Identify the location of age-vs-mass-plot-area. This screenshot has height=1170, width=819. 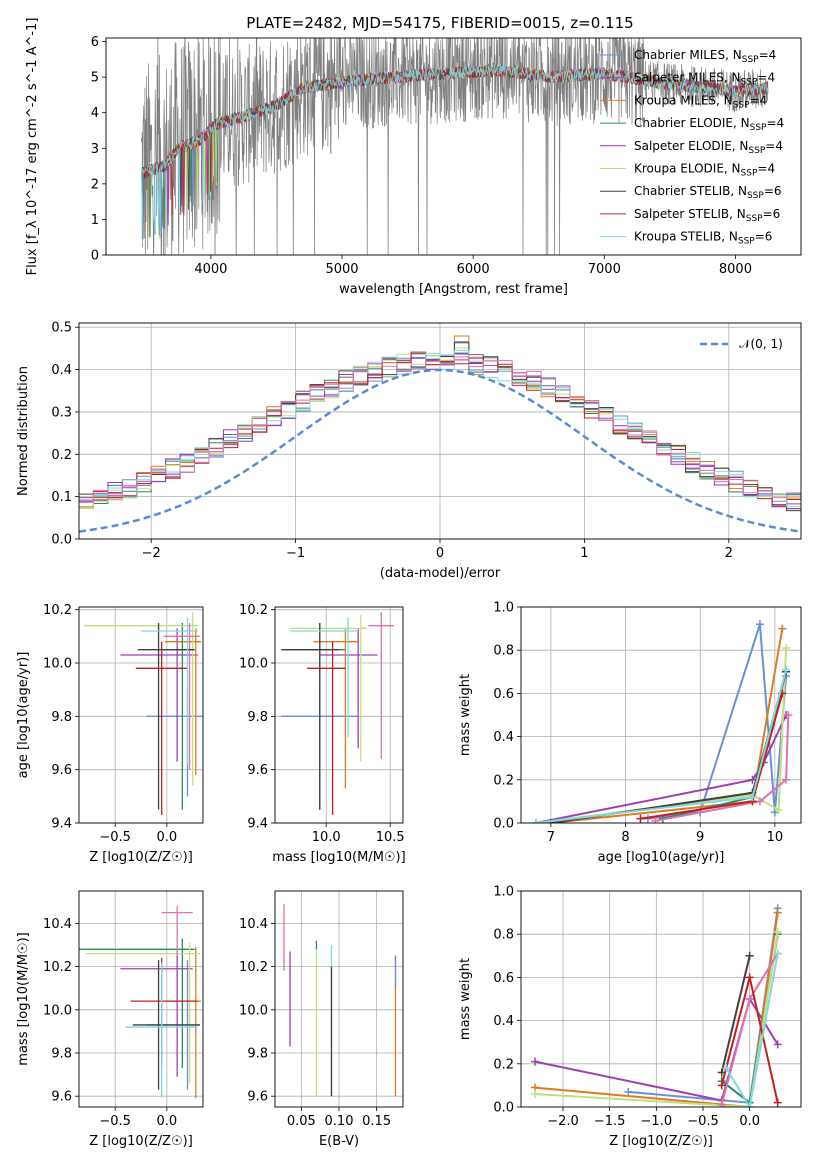
(338, 713).